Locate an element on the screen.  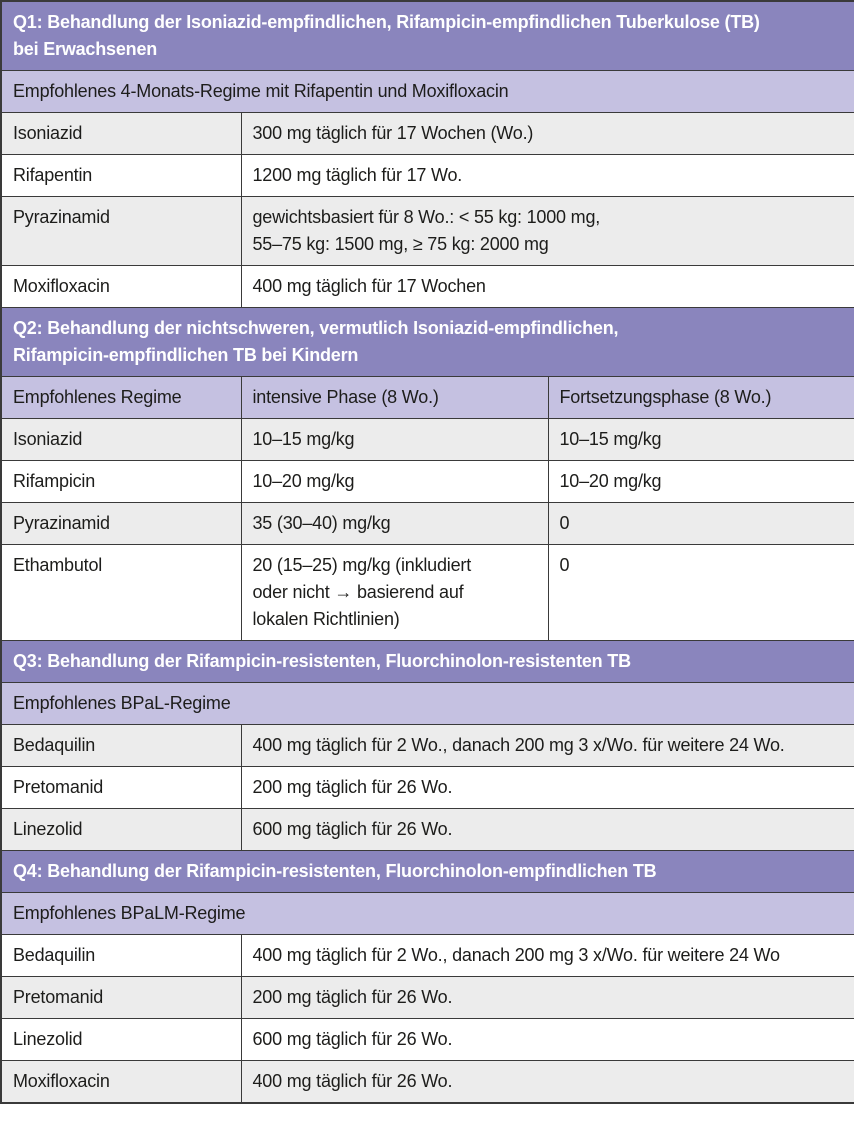
section-q4-subtitle: Empfohlenes BPaLM-Regime is located at coordinates (427, 913).